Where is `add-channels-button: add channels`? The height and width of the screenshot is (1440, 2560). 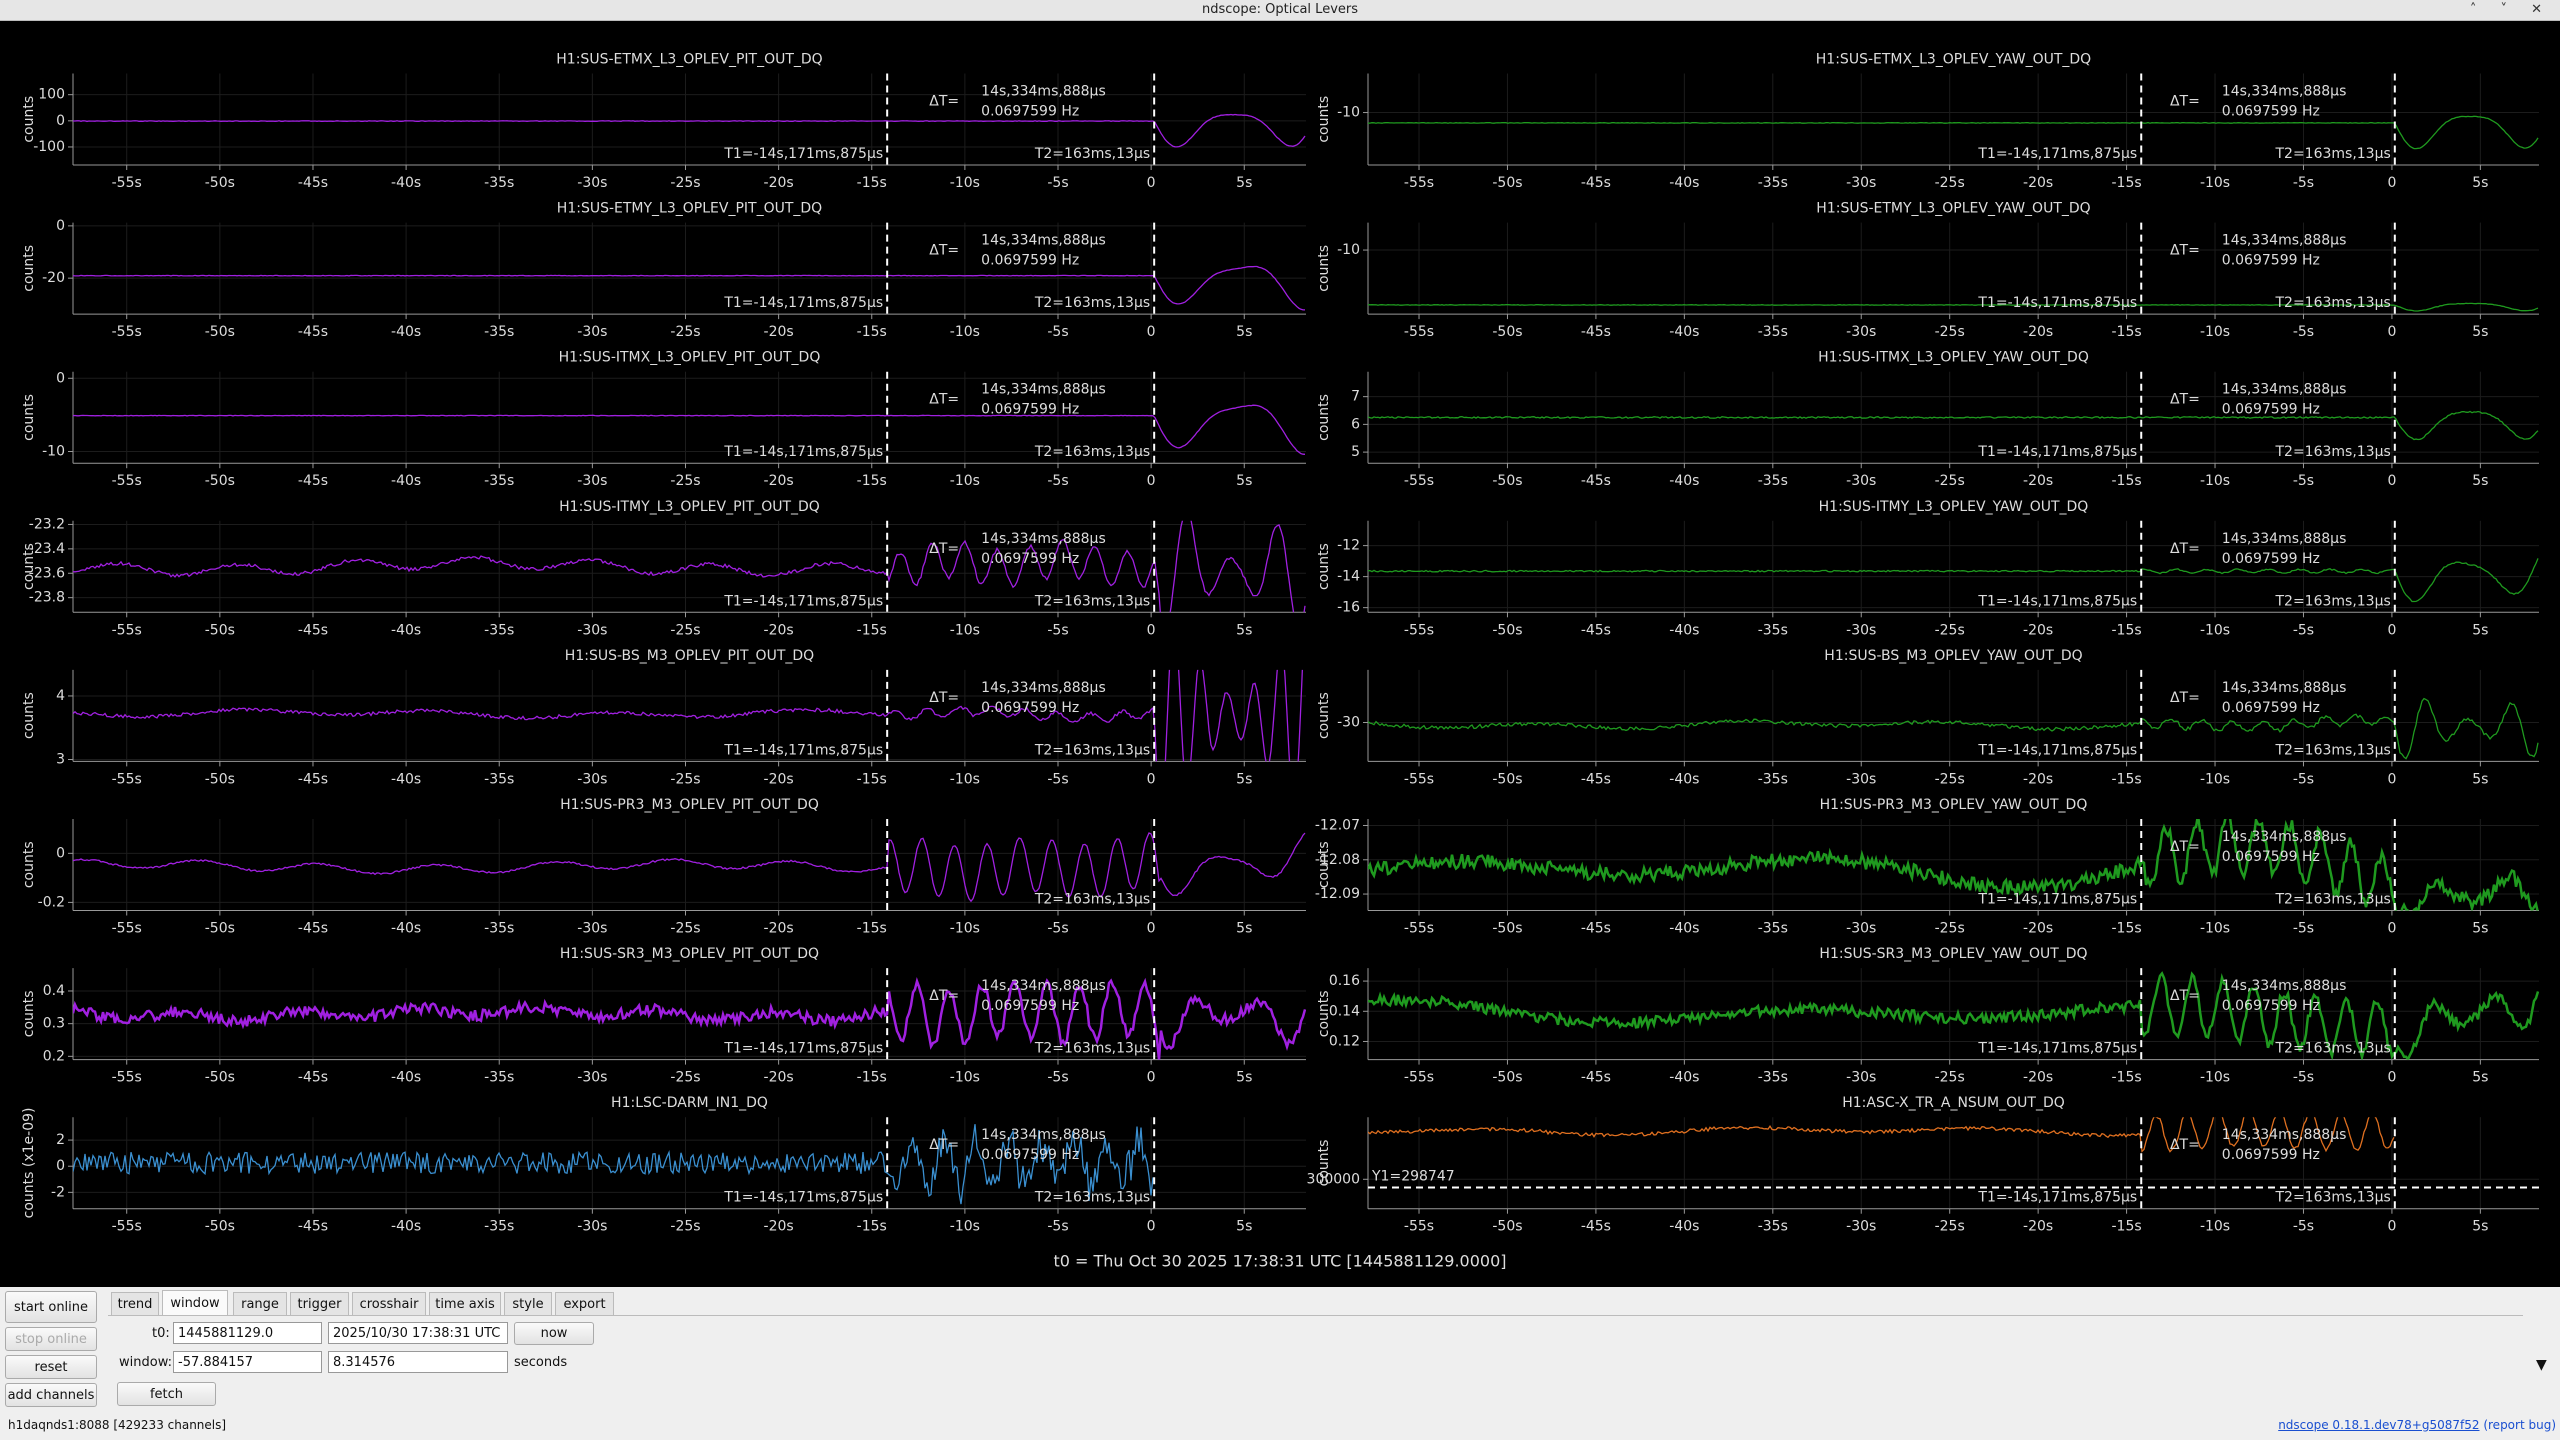
add-channels-button: add channels is located at coordinates (51, 1395).